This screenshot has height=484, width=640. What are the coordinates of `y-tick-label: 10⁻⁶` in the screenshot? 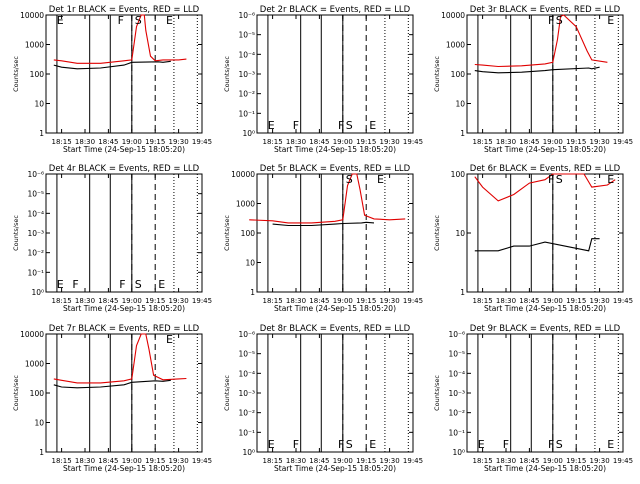 It's located at (456, 334).